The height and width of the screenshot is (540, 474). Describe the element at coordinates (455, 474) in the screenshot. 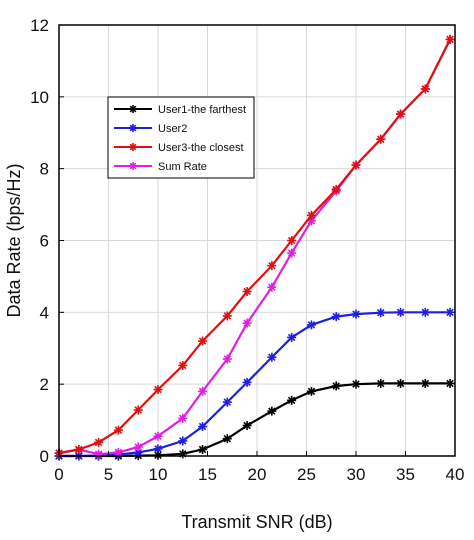

I see `x-tick-label: 40` at that location.